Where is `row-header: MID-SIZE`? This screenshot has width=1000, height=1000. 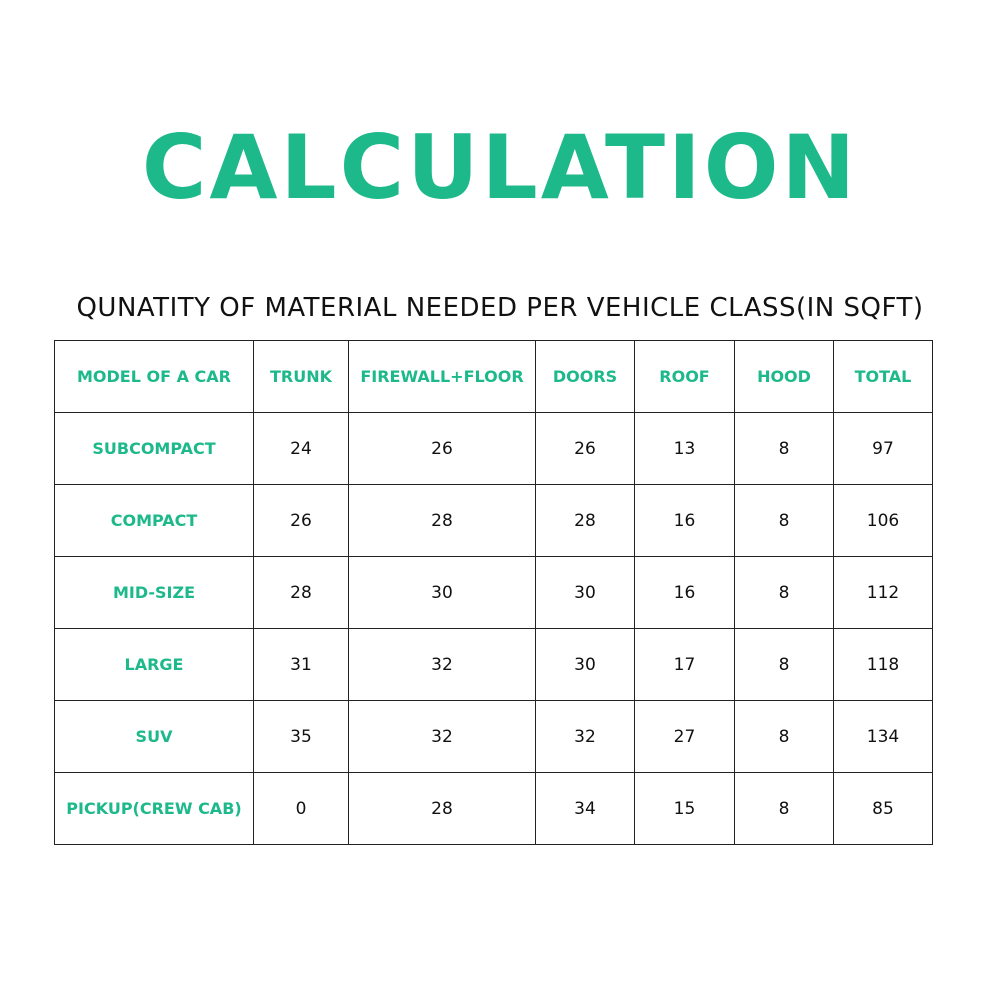
row-header: MID-SIZE is located at coordinates (154, 592).